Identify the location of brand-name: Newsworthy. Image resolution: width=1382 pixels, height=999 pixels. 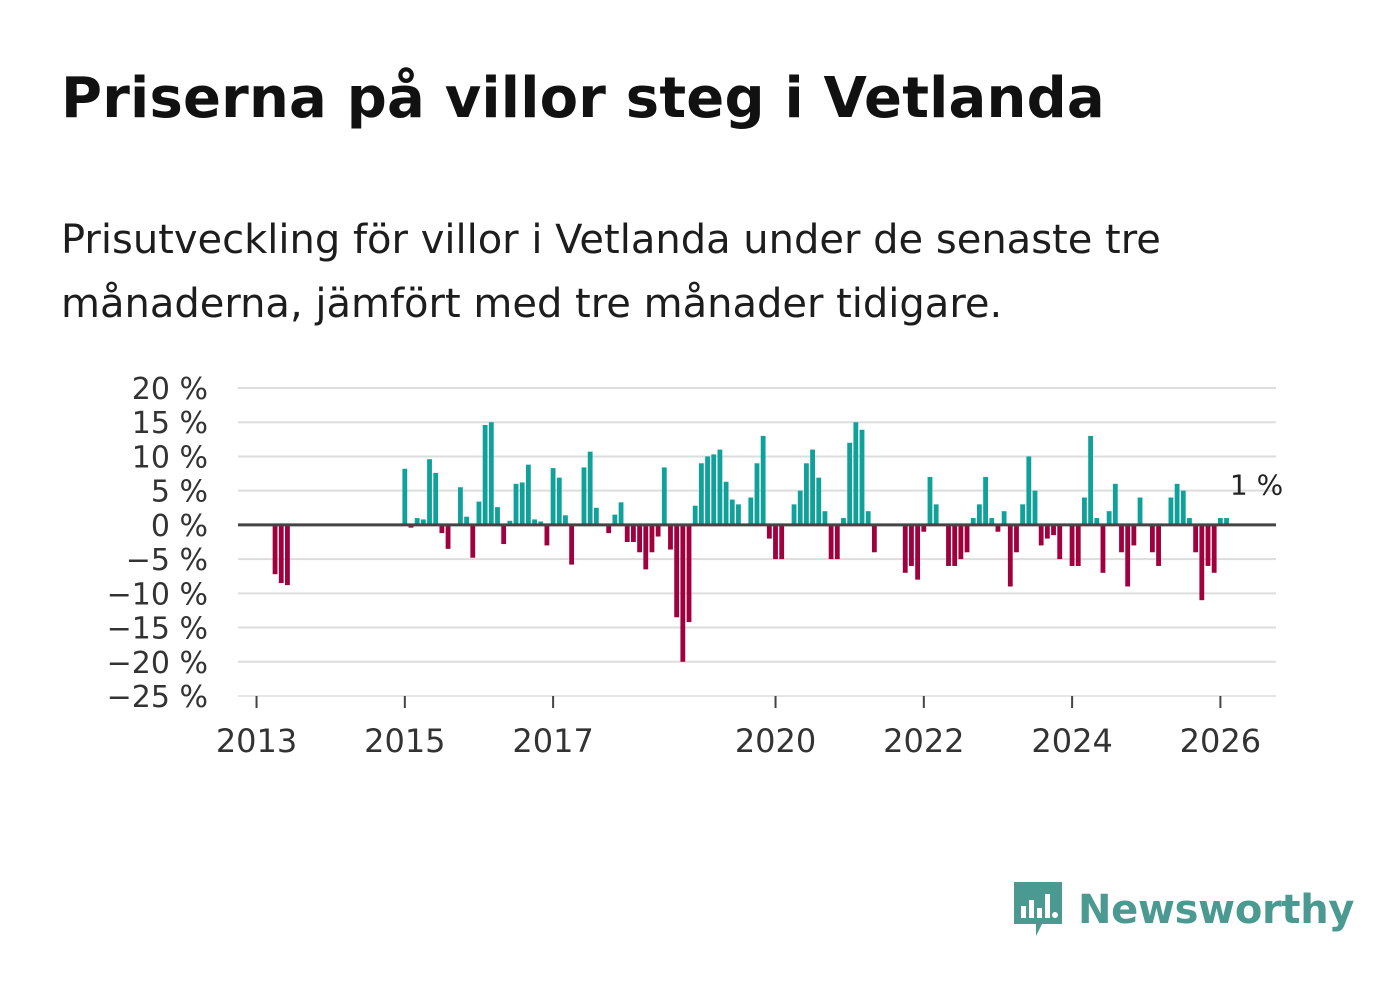
(1216, 910).